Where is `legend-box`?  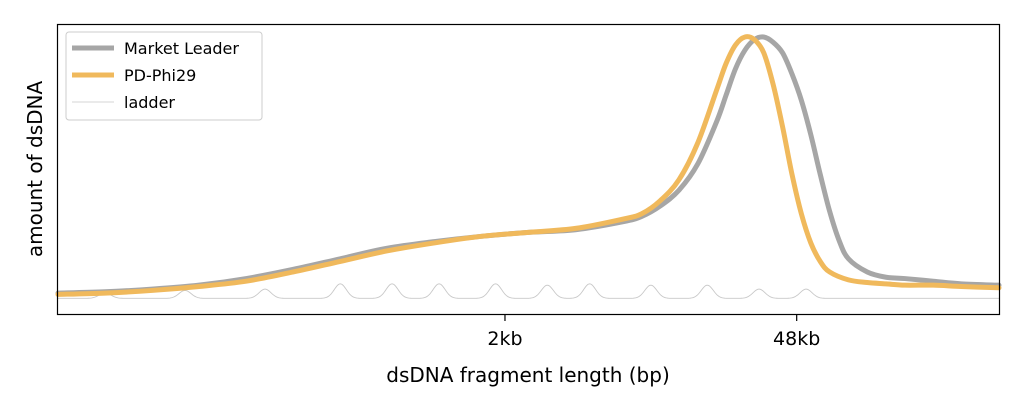 legend-box is located at coordinates (164, 76).